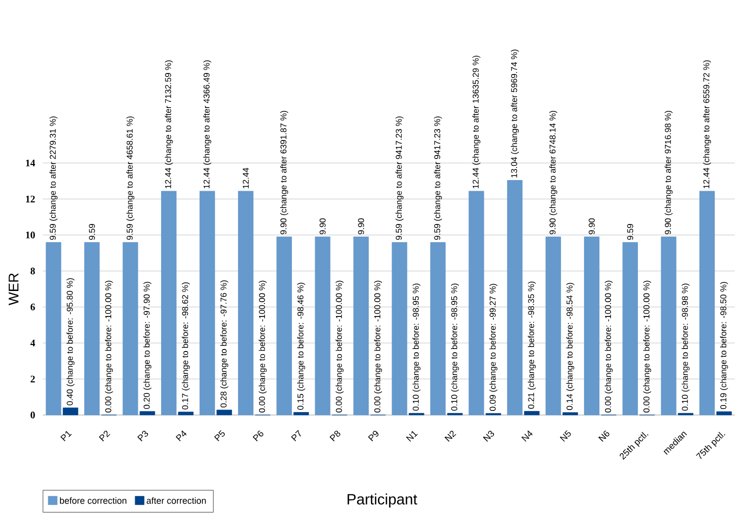 This screenshot has height=528, width=754. What do you see at coordinates (493, 347) in the screenshot?
I see `data-label: 0.09 (change to before: -99.27 %)` at bounding box center [493, 347].